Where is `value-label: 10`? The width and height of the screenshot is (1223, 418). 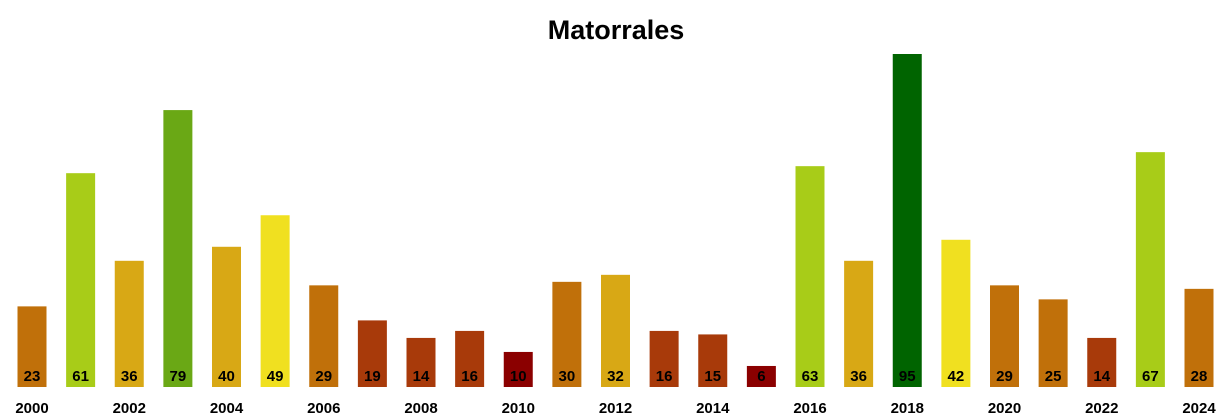 value-label: 10 is located at coordinates (518, 376).